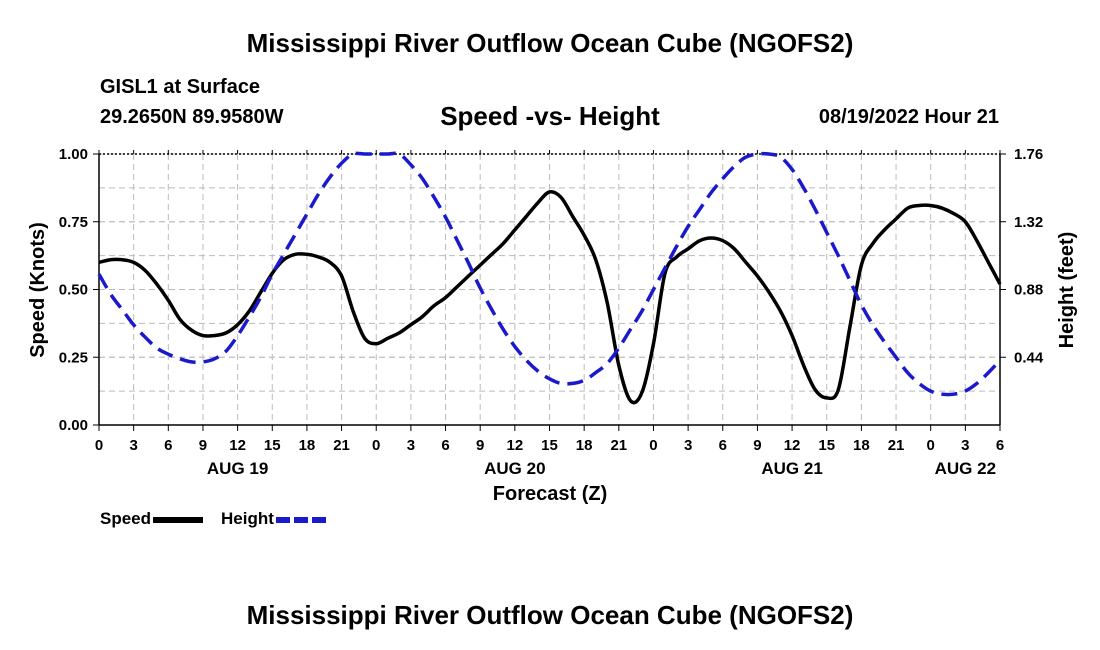 The height and width of the screenshot is (650, 1100). What do you see at coordinates (178, 519) in the screenshot?
I see `legend-speed-swatch` at bounding box center [178, 519].